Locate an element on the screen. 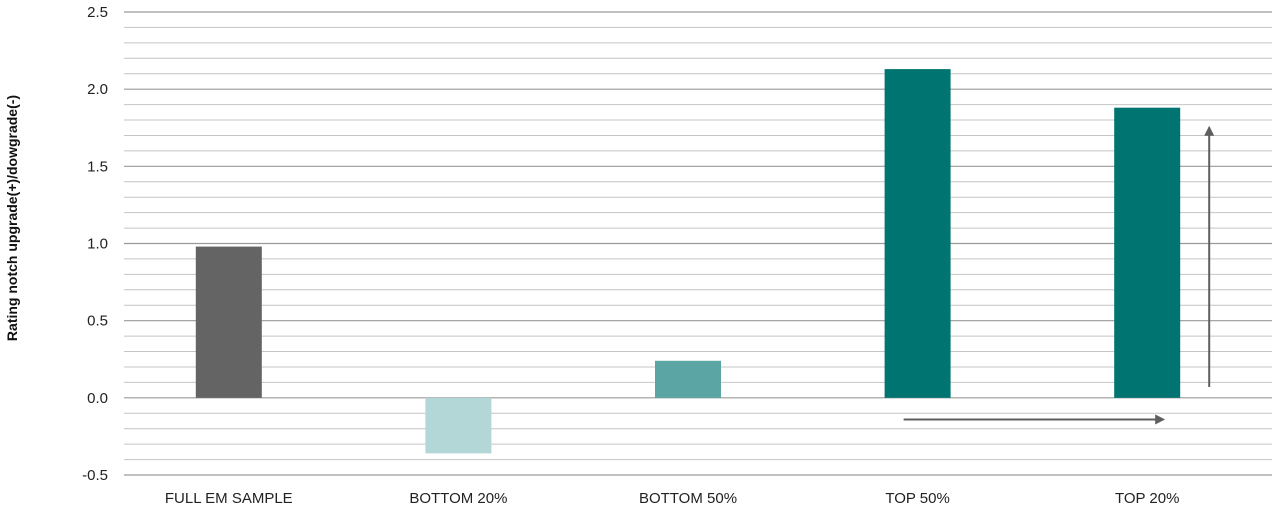 The width and height of the screenshot is (1280, 509). y-tick-label: 0.5 is located at coordinates (97, 321).